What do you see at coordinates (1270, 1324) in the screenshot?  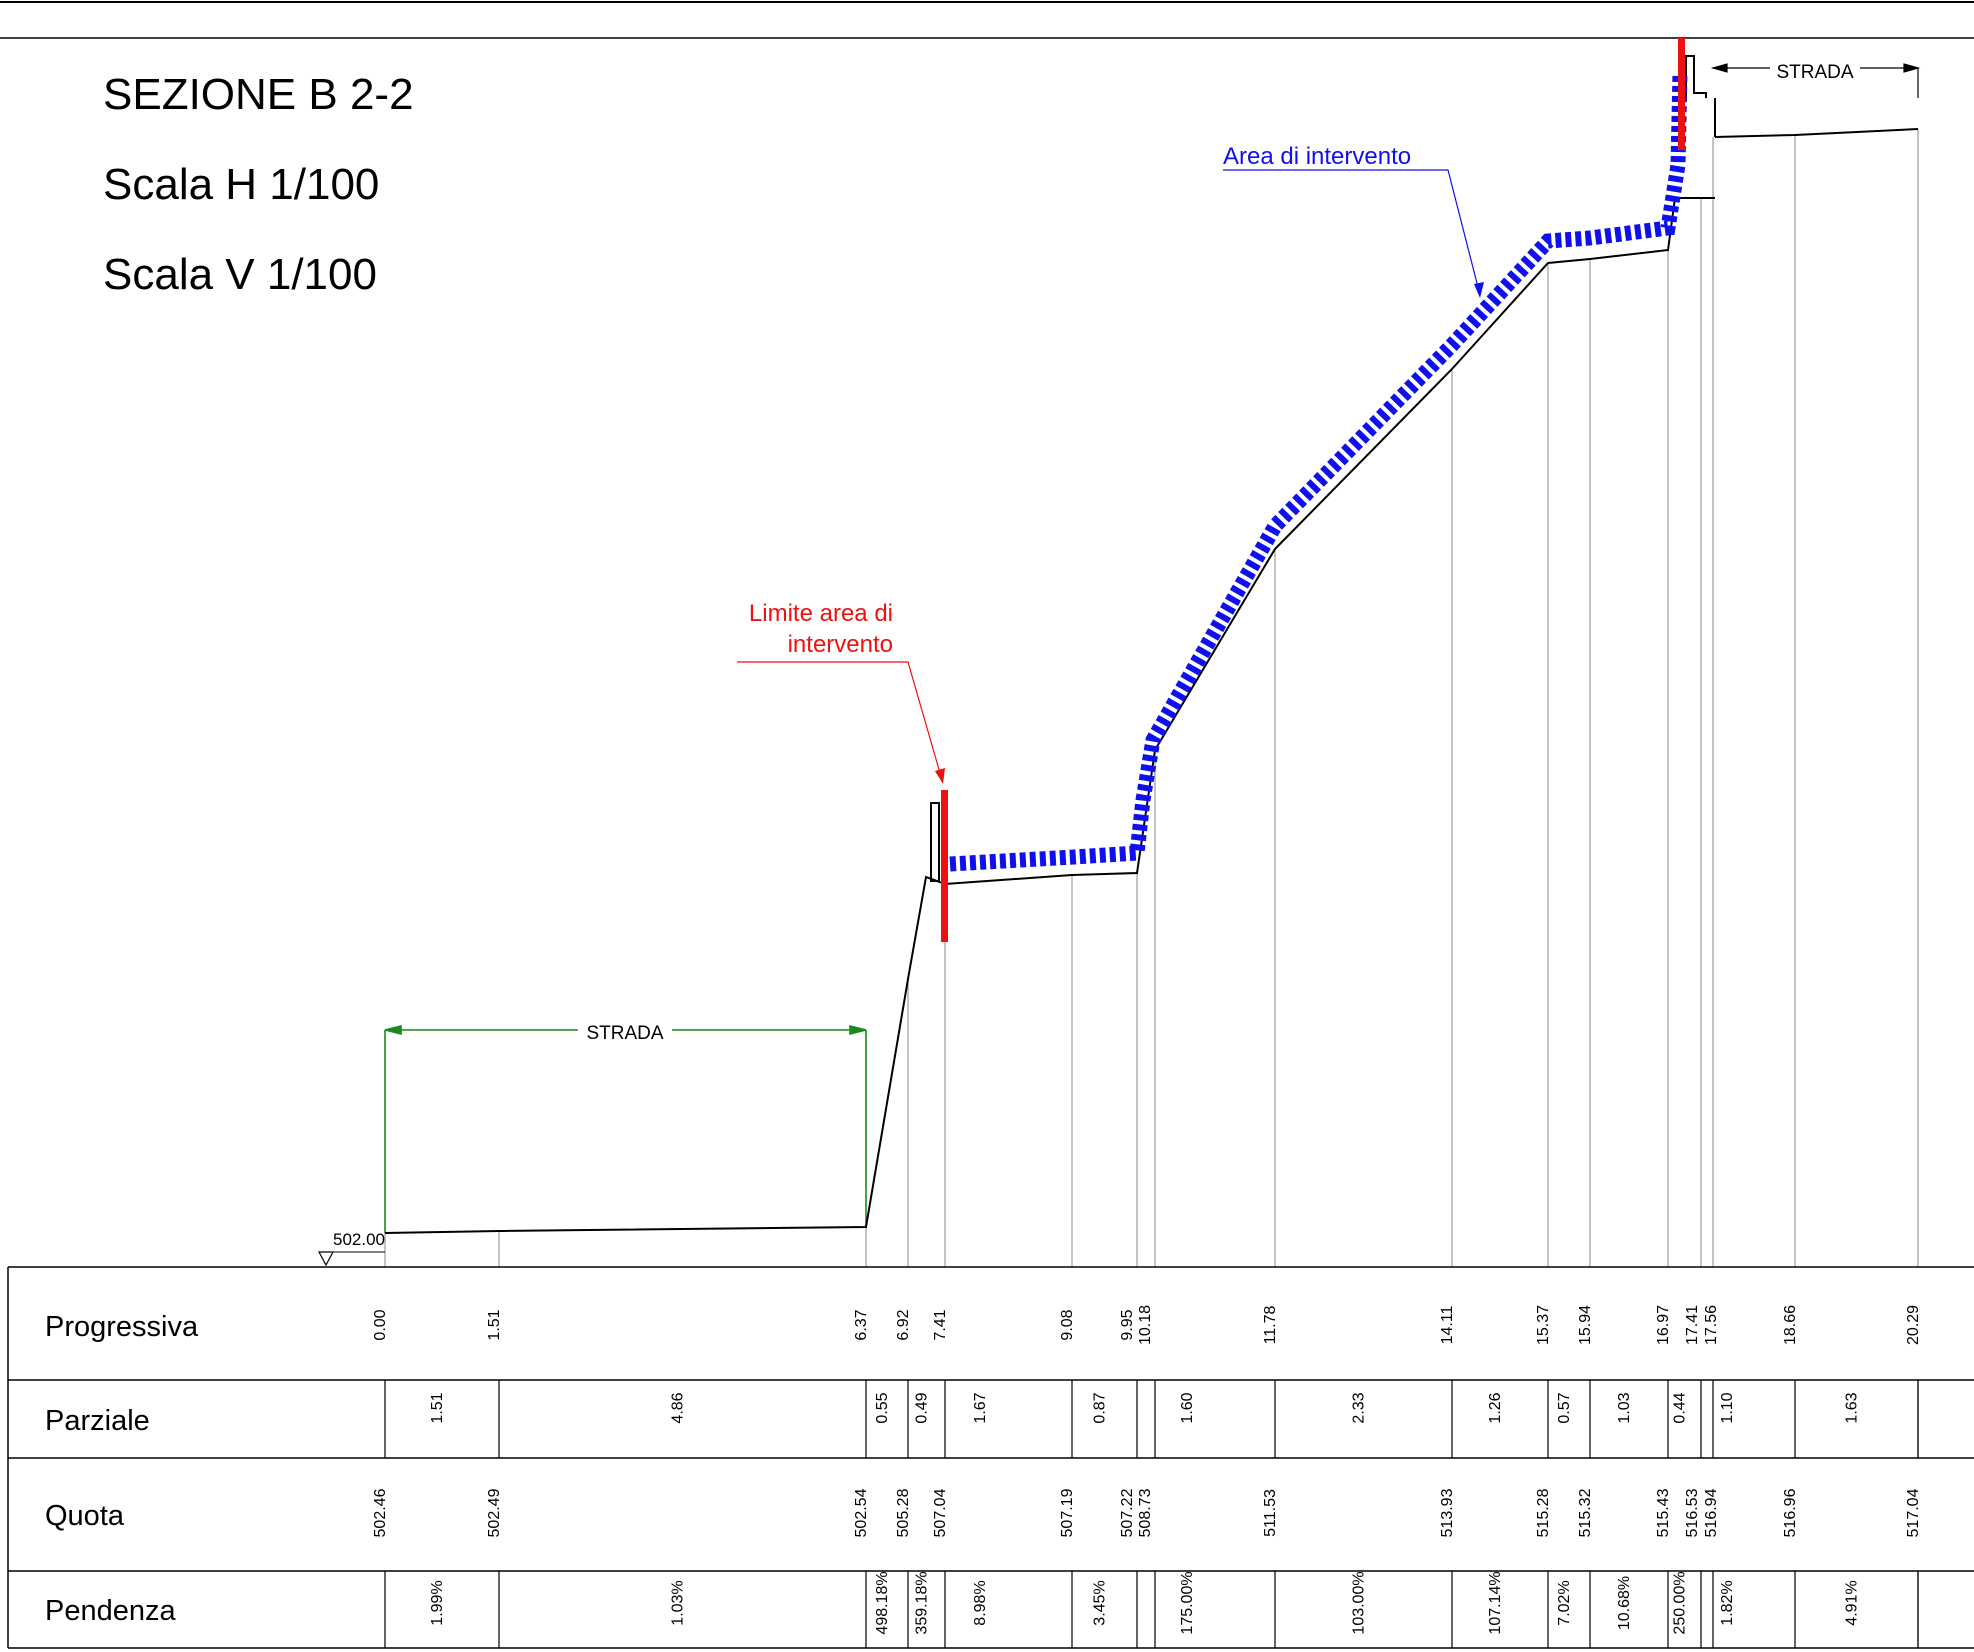 I see `progressiva-value: 11.78` at bounding box center [1270, 1324].